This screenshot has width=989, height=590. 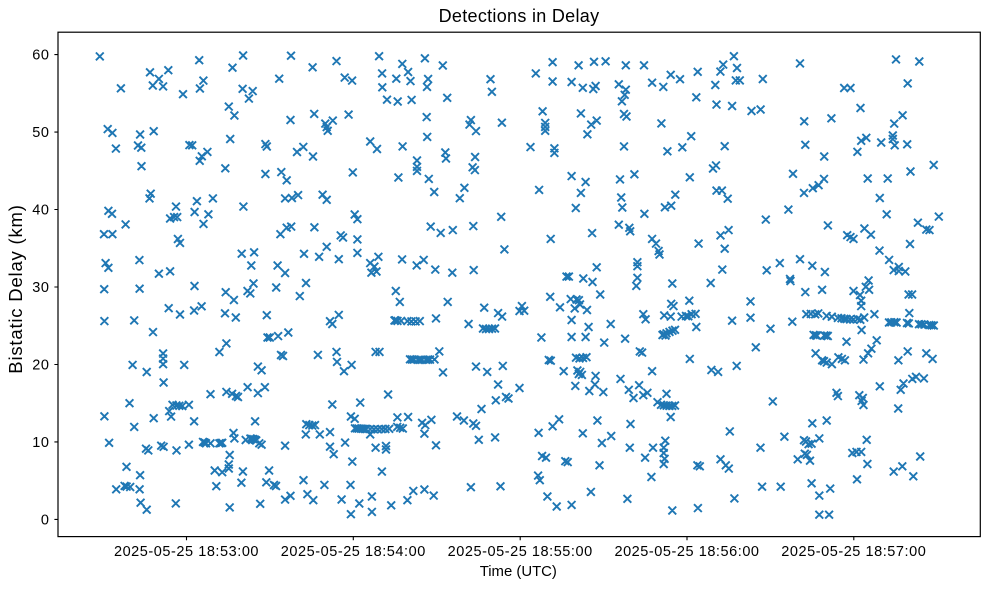 What do you see at coordinates (15, 288) in the screenshot?
I see `svg-text: Bistatic Delay (km)` at bounding box center [15, 288].